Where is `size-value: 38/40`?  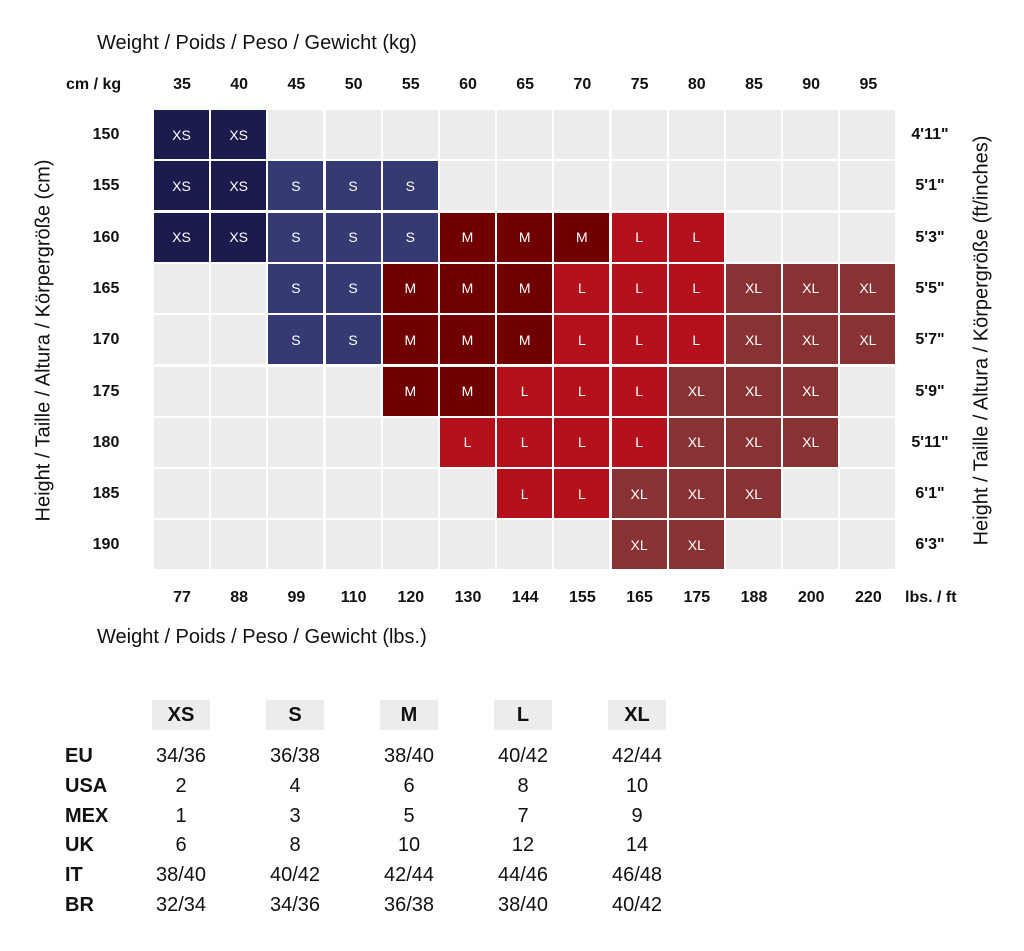
size-value: 38/40 is located at coordinates (523, 905).